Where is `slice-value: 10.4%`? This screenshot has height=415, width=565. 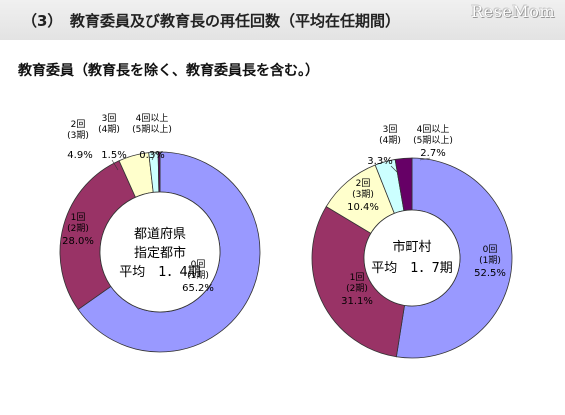
slice-value: 10.4% is located at coordinates (363, 207).